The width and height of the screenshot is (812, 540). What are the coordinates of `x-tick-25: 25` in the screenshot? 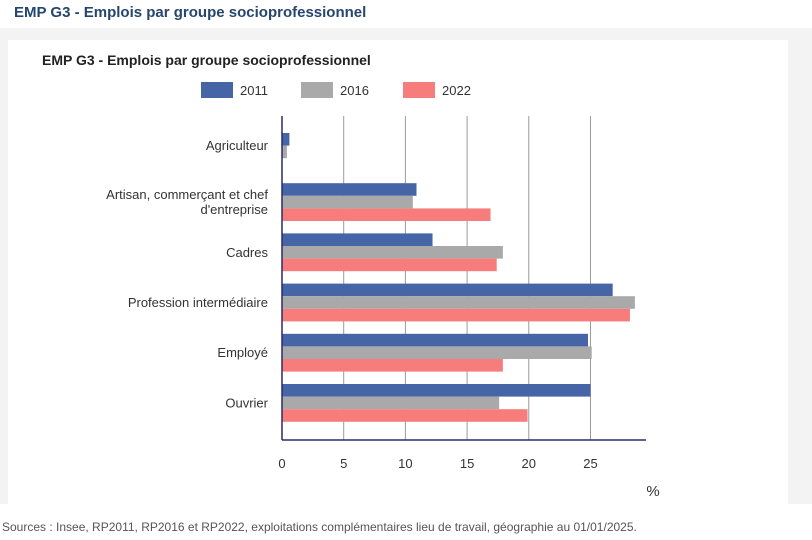 It's located at (590, 463).